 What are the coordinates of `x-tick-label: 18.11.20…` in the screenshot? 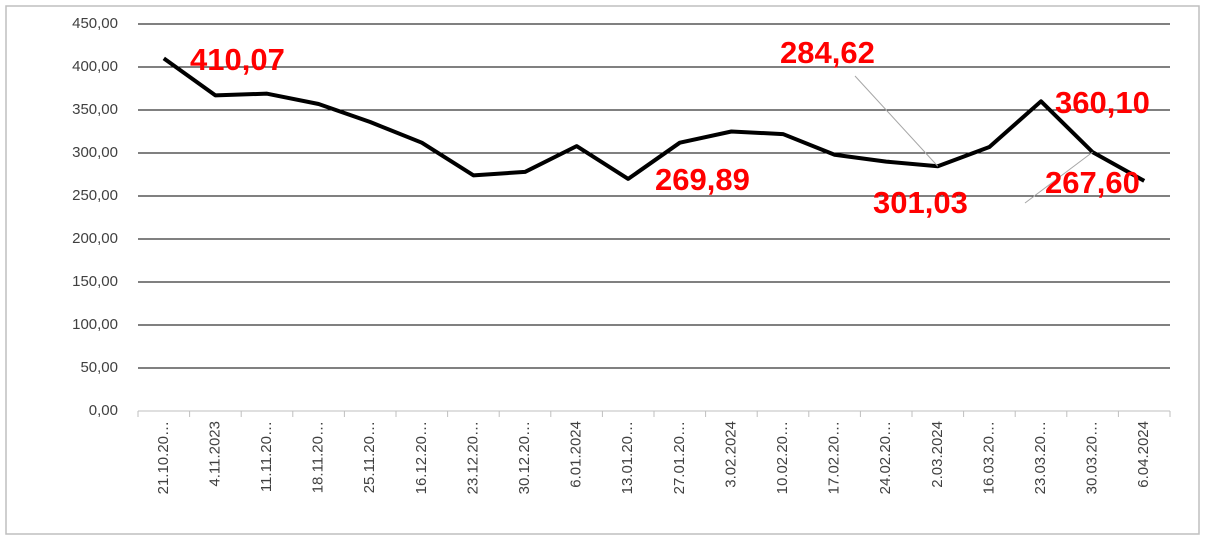 It's located at (318, 457).